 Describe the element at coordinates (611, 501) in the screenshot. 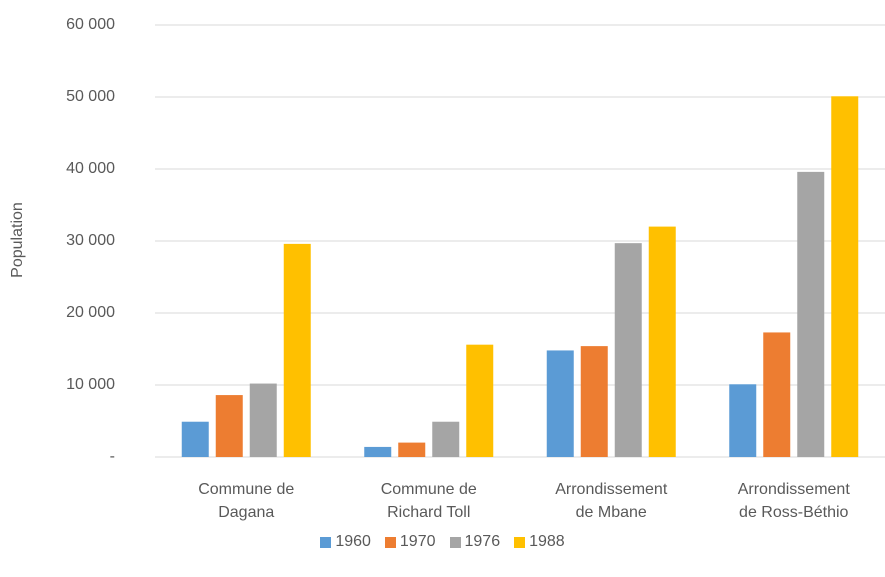

I see `x-tick-label: Arrondissement de Mbane` at that location.